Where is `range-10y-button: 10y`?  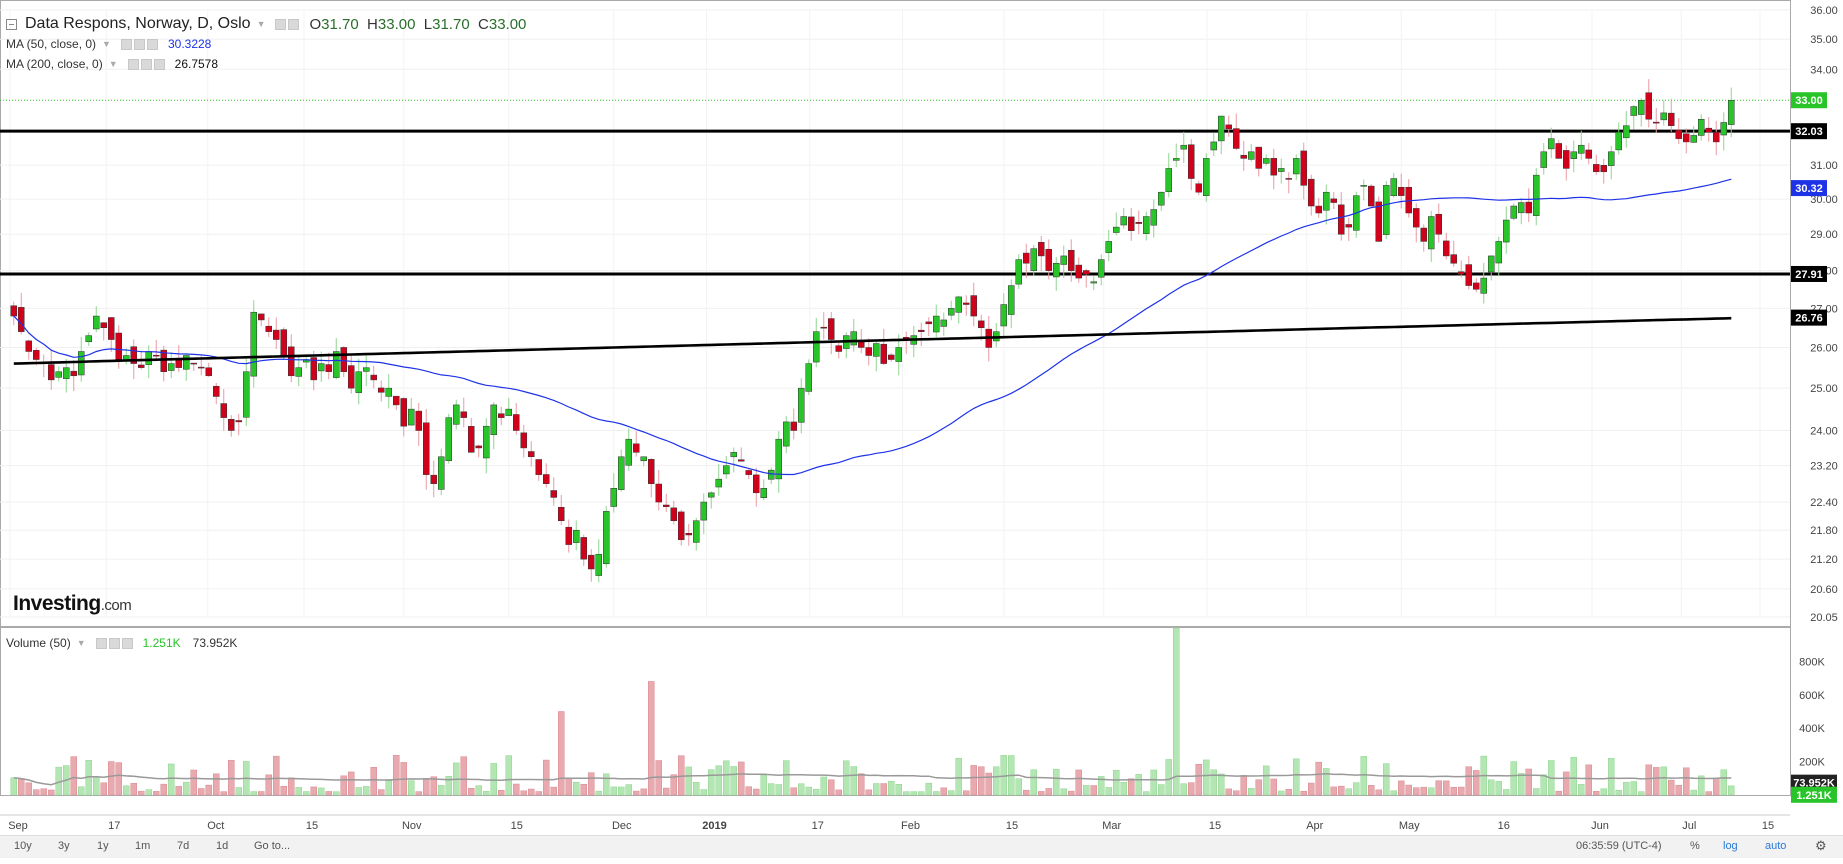 range-10y-button: 10y is located at coordinates (23, 846).